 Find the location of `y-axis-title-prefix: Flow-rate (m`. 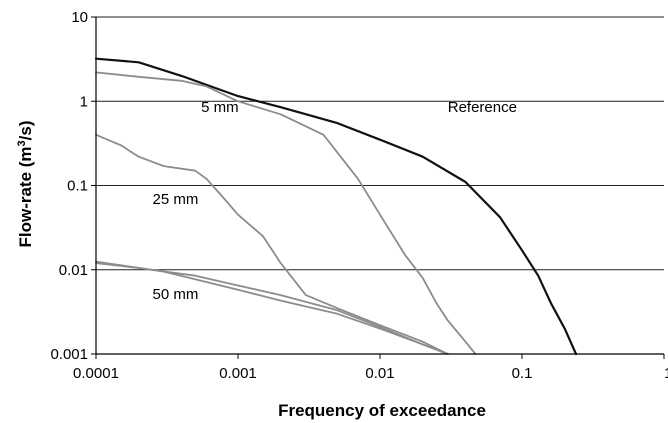

y-axis-title-prefix: Flow-rate (m is located at coordinates (25, 196).